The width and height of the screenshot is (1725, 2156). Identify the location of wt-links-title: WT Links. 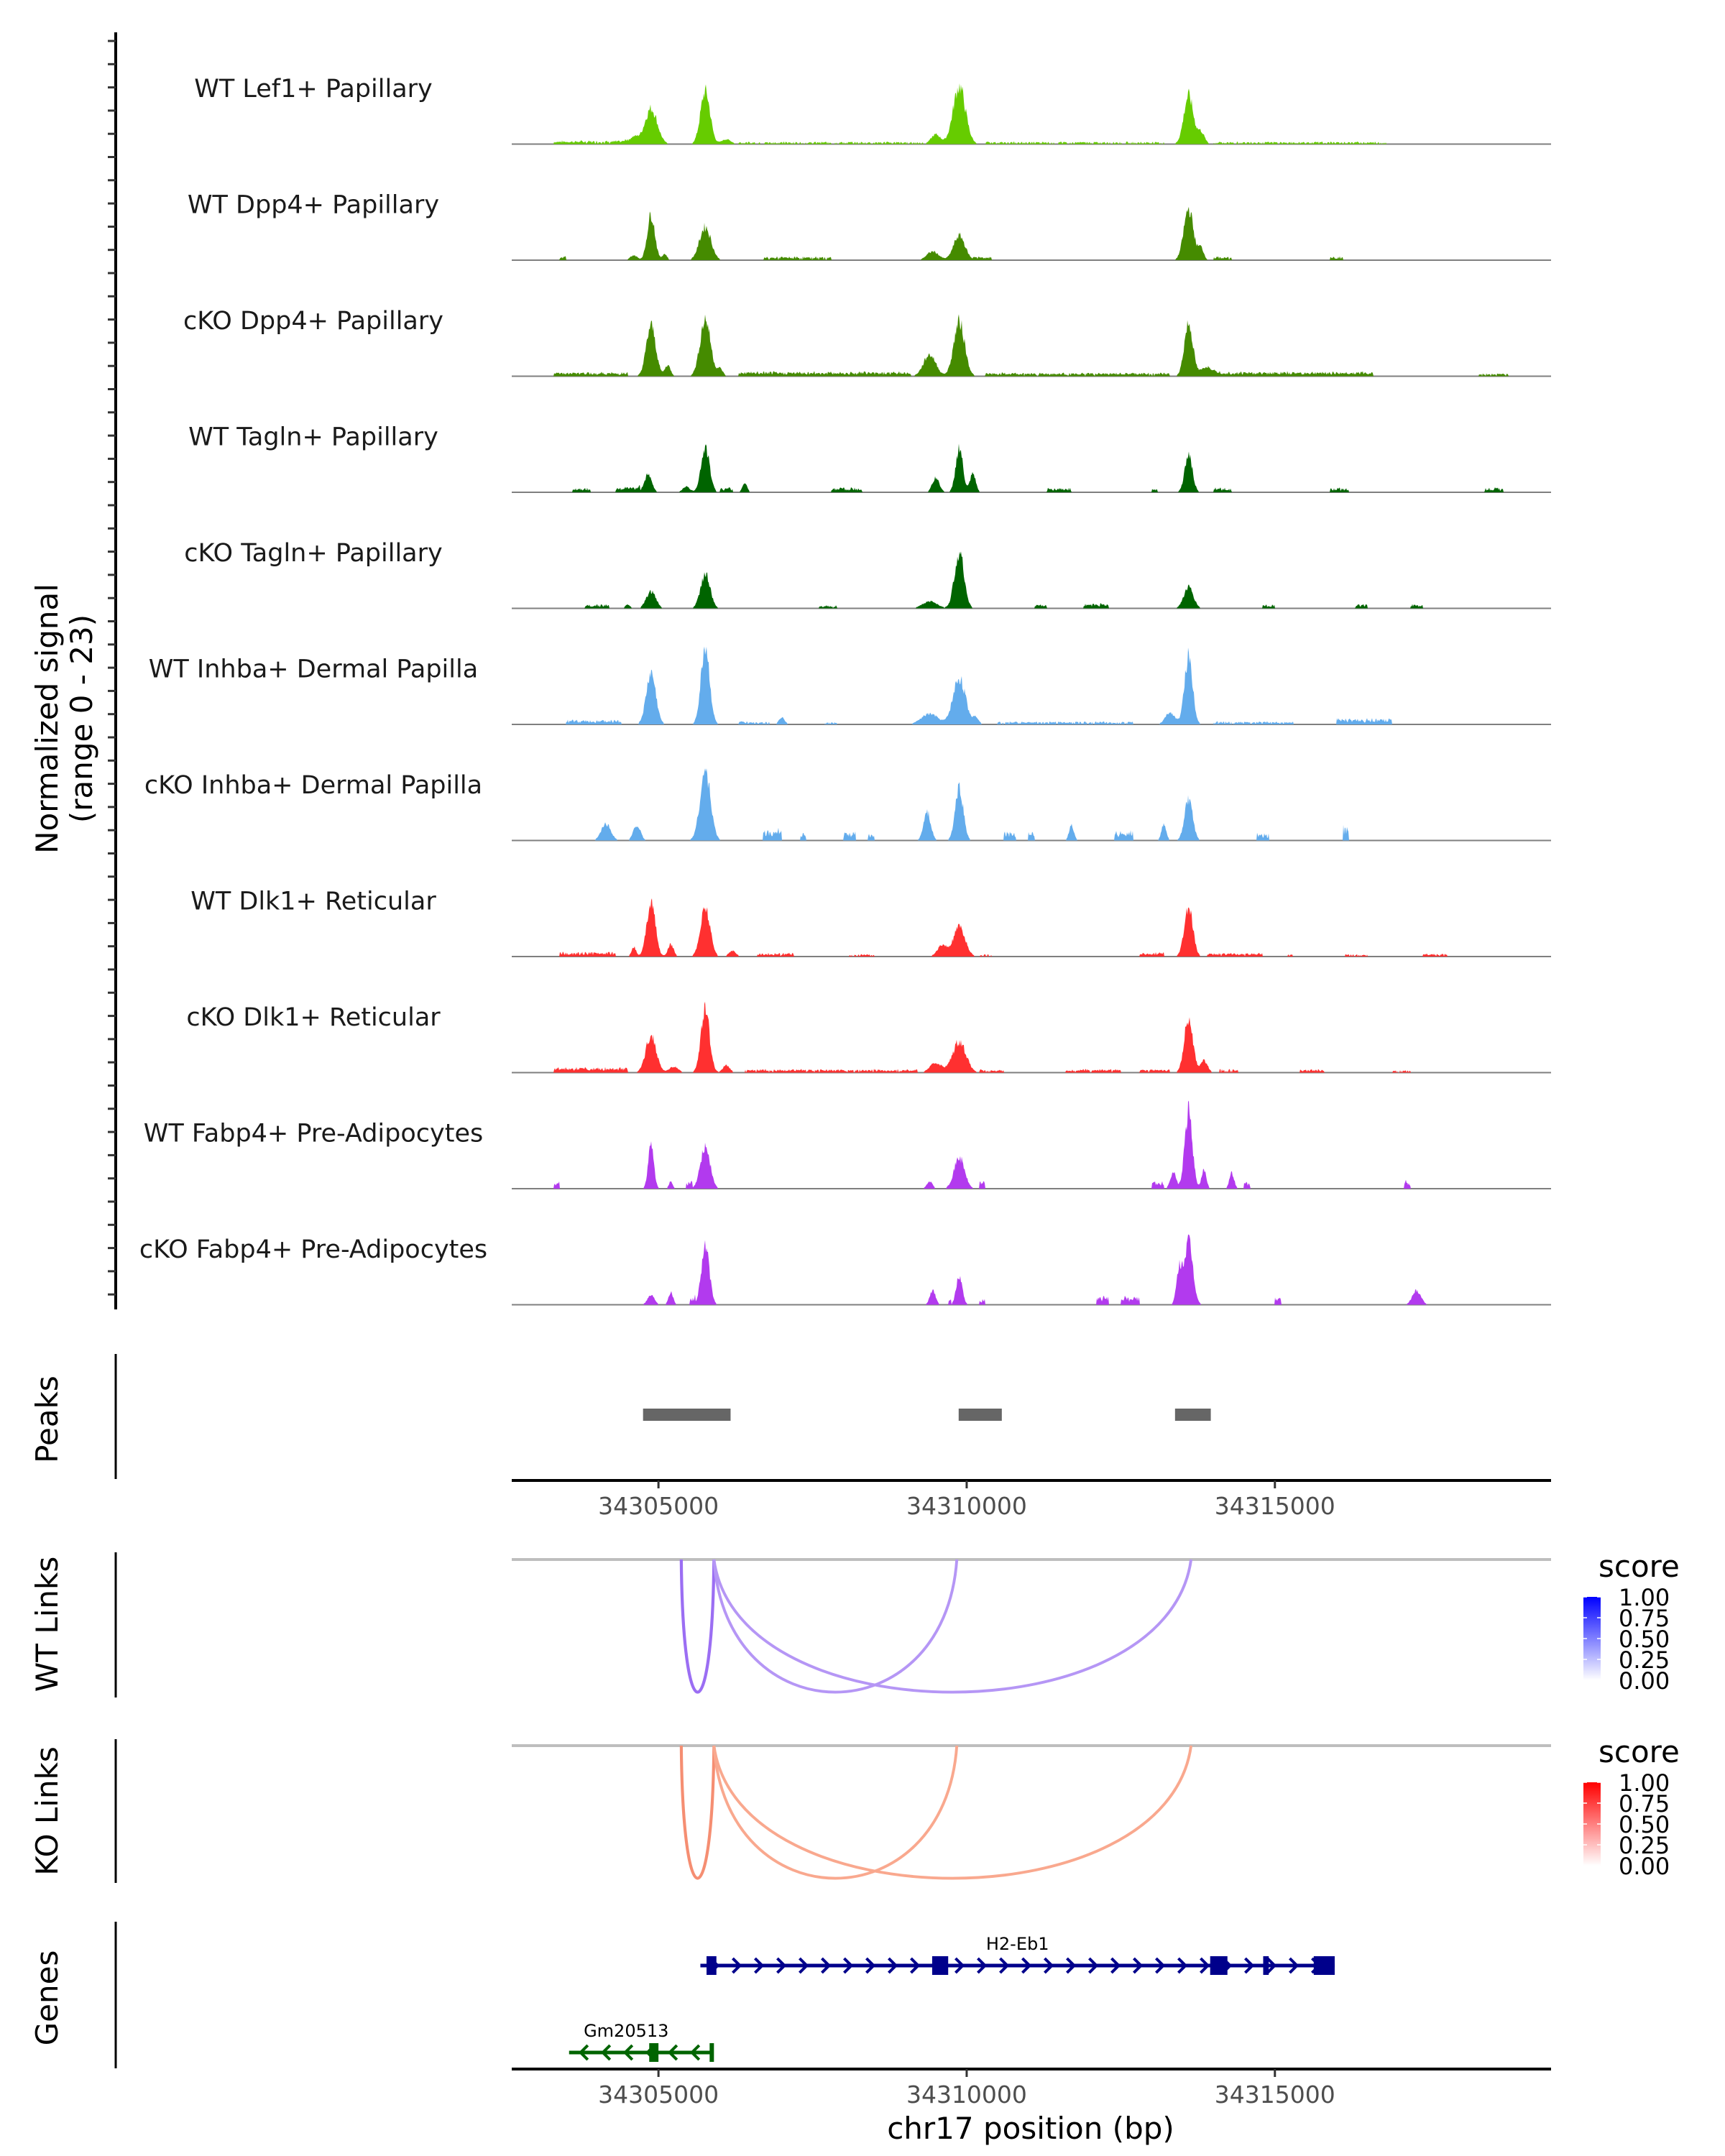
(47, 1625).